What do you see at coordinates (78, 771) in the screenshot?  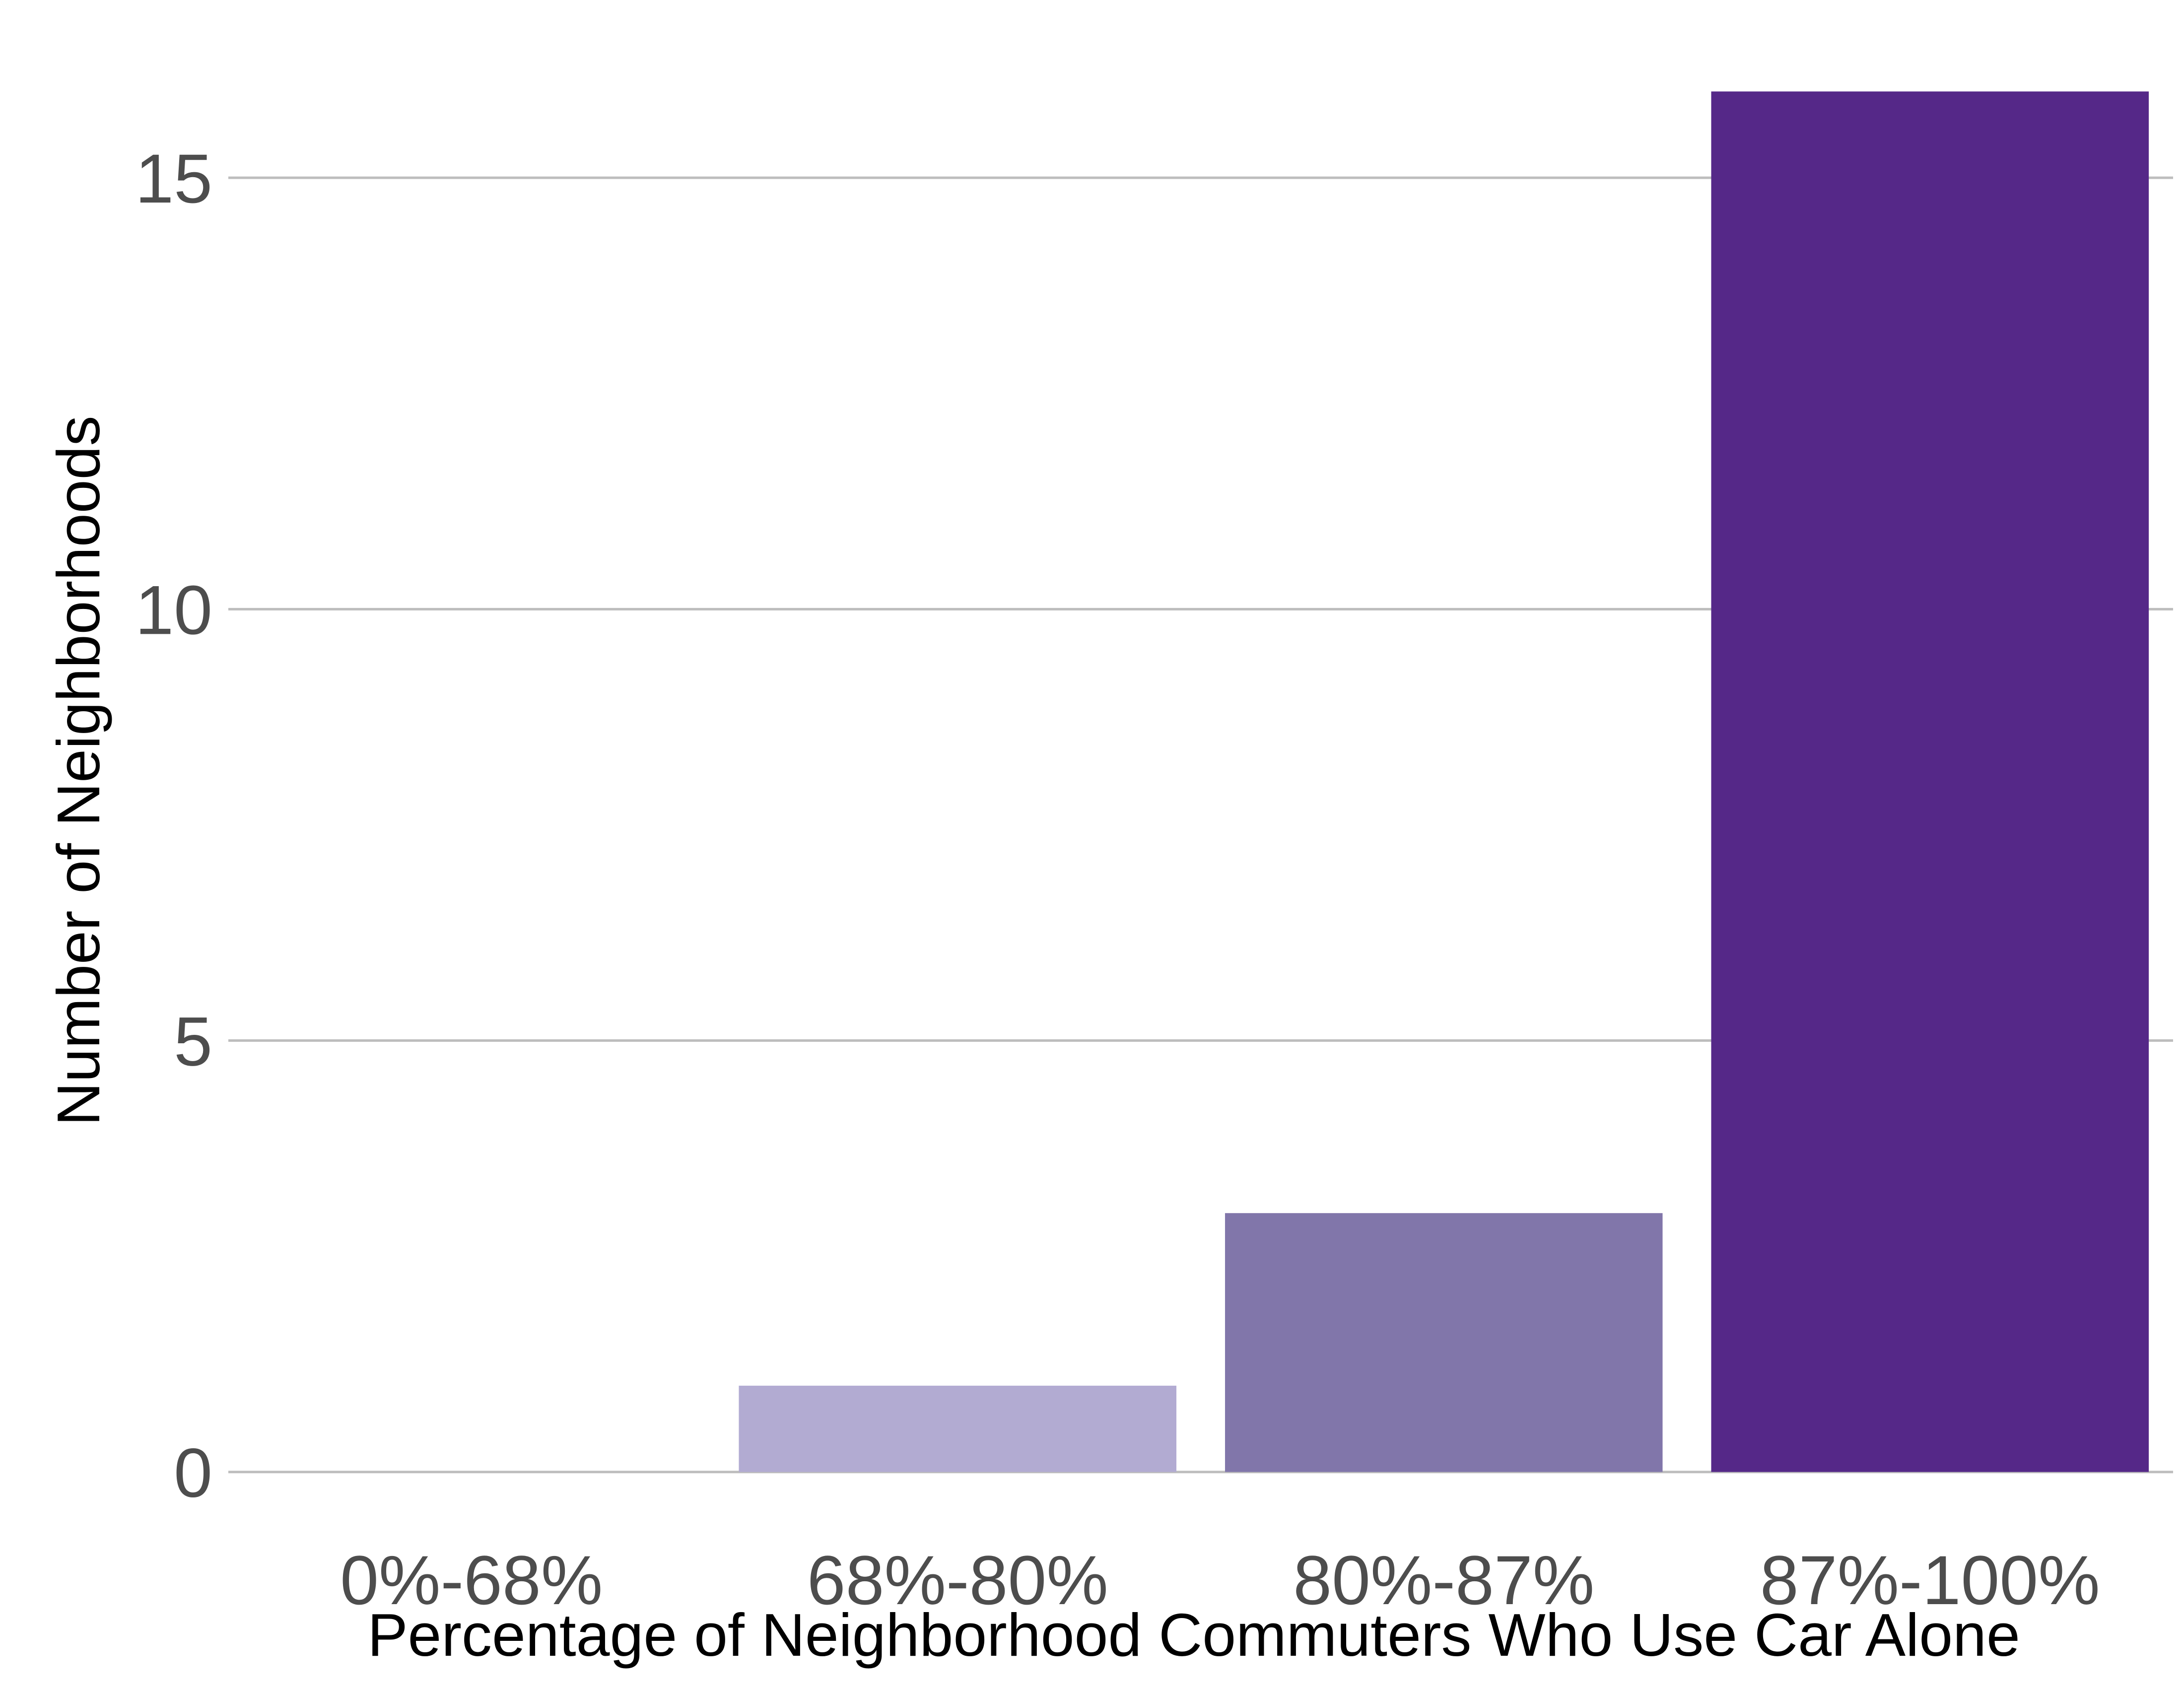 I see `y-axis-title: Number of Neighborhoods` at bounding box center [78, 771].